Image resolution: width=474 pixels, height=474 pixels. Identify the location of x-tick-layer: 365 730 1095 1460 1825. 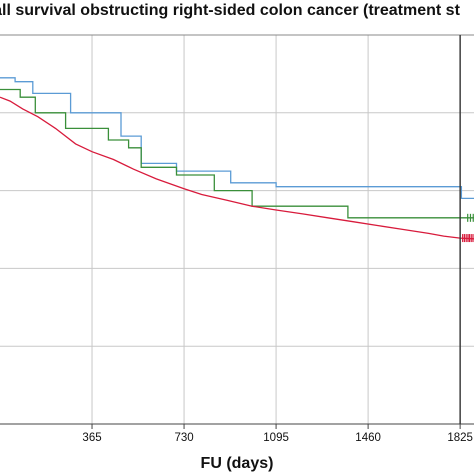
(277, 434).